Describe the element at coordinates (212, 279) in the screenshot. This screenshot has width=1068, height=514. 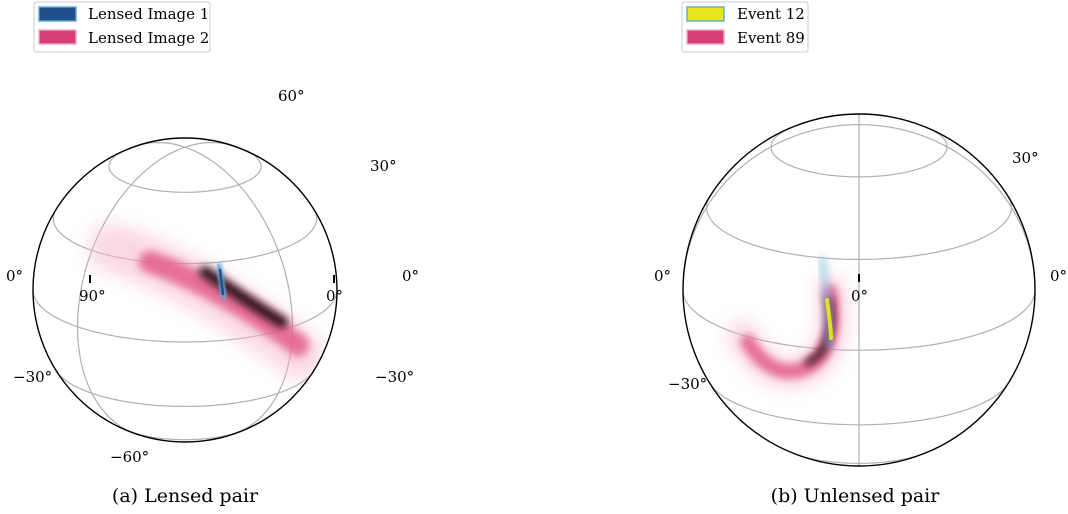
I see `tick-marks` at that location.